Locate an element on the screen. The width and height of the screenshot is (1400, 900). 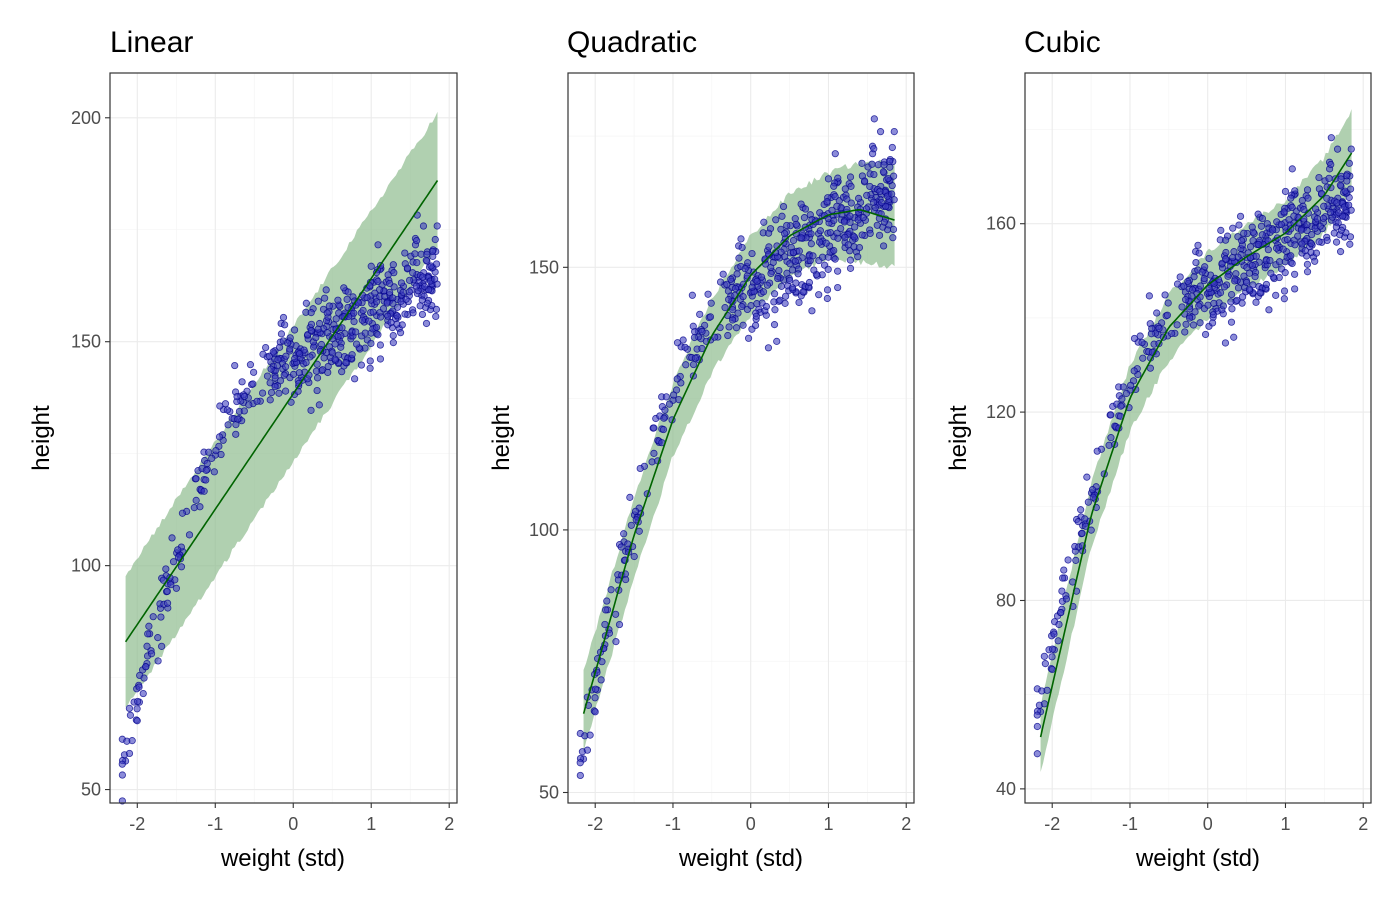
panel-title: Linear is located at coordinates (151, 42).